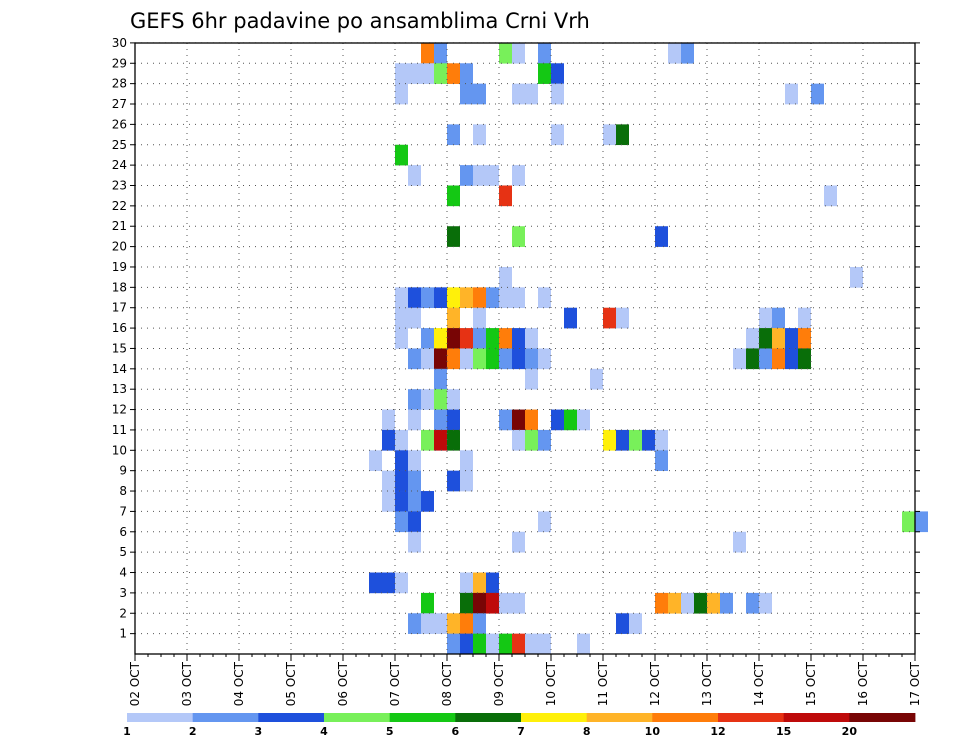 The width and height of the screenshot is (960, 742). I want to click on x-tick-label: 13 OCT, so click(707, 683).